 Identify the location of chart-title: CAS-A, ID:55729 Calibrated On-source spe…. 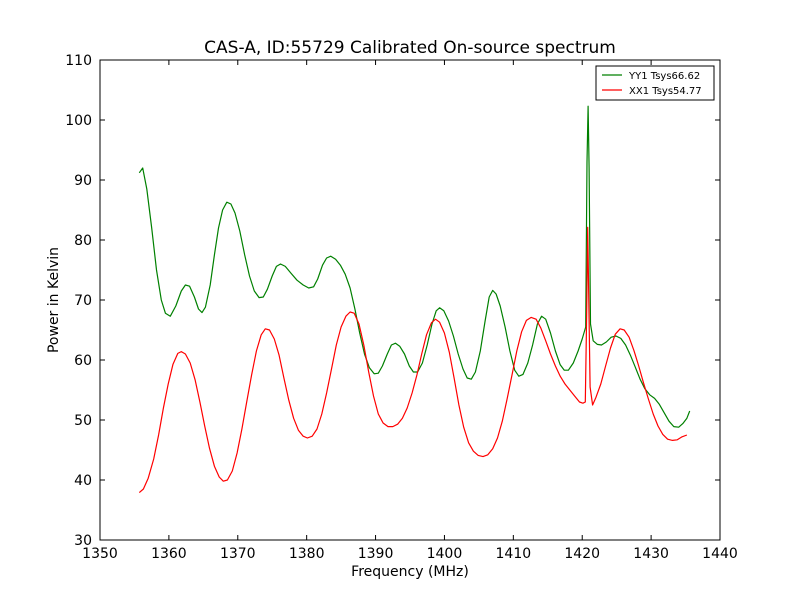
(410, 48).